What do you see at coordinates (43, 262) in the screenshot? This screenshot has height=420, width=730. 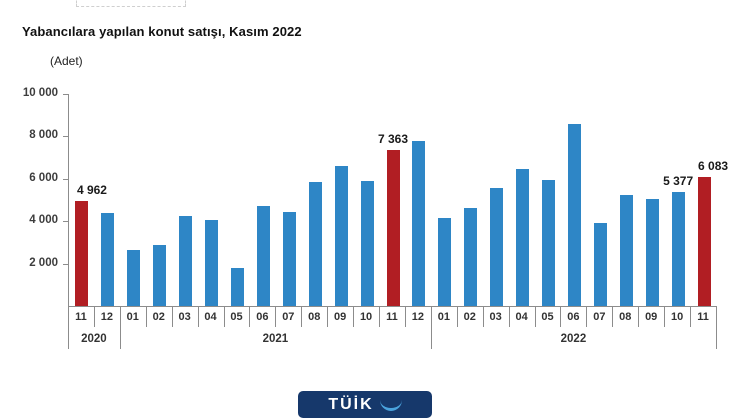 I see `y-tick-label: 2 000` at bounding box center [43, 262].